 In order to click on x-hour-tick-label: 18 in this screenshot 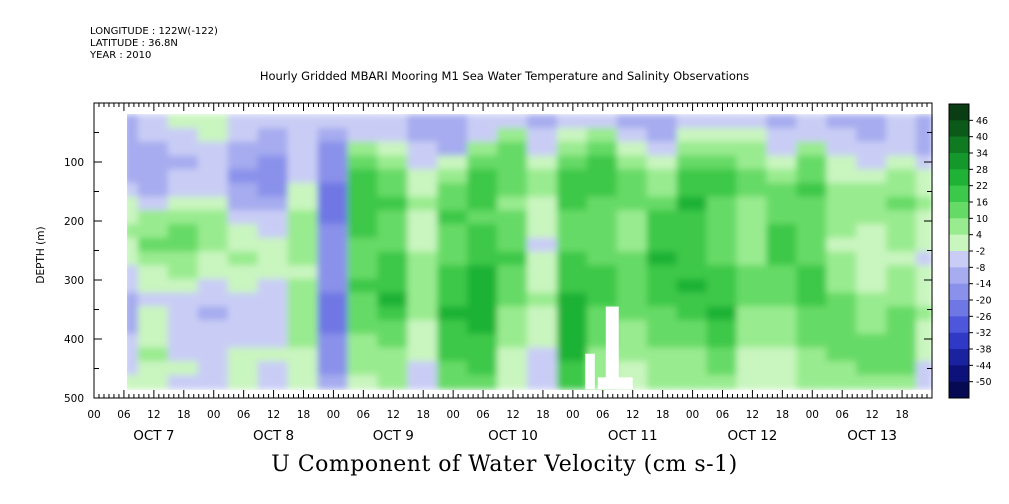, I will do `click(423, 415)`.